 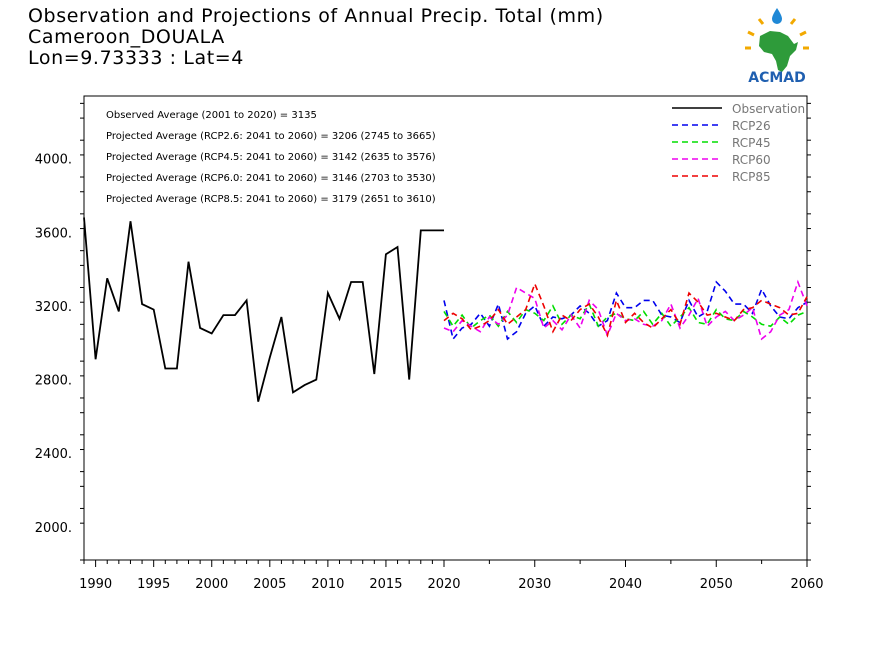 I want to click on station-coordinates: Lon=9.73333 : Lat=4, so click(x=136, y=58).